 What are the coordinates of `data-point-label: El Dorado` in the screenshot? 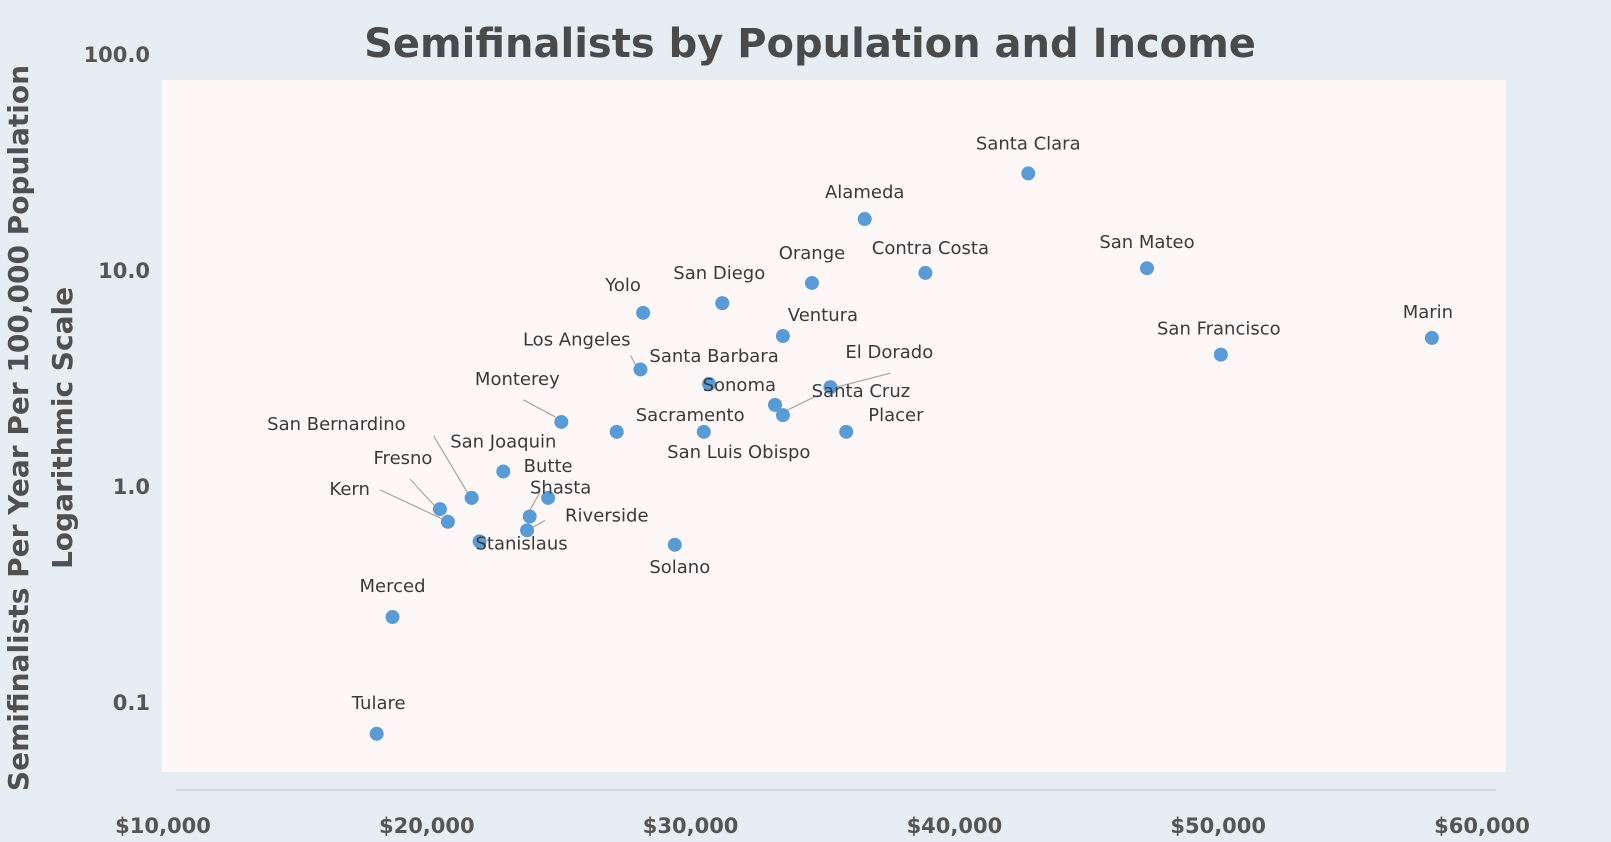 It's located at (889, 352).